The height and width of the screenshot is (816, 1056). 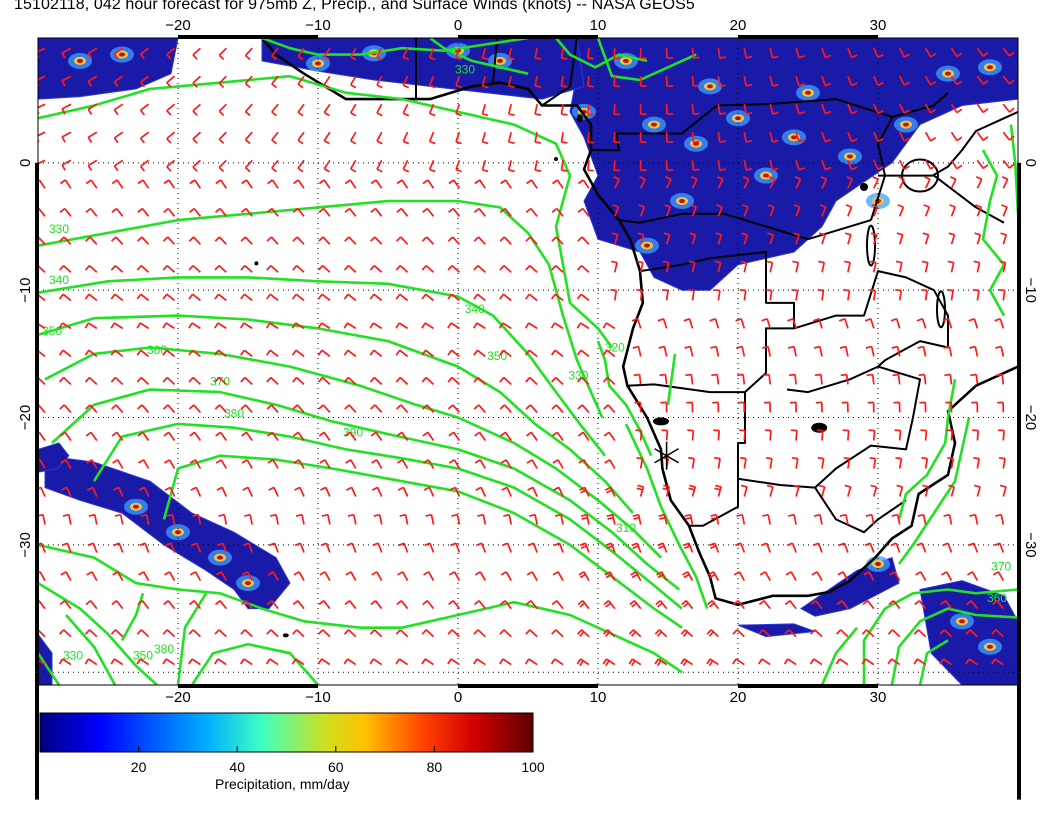 I want to click on colorbar-tick-label: 40, so click(x=237, y=767).